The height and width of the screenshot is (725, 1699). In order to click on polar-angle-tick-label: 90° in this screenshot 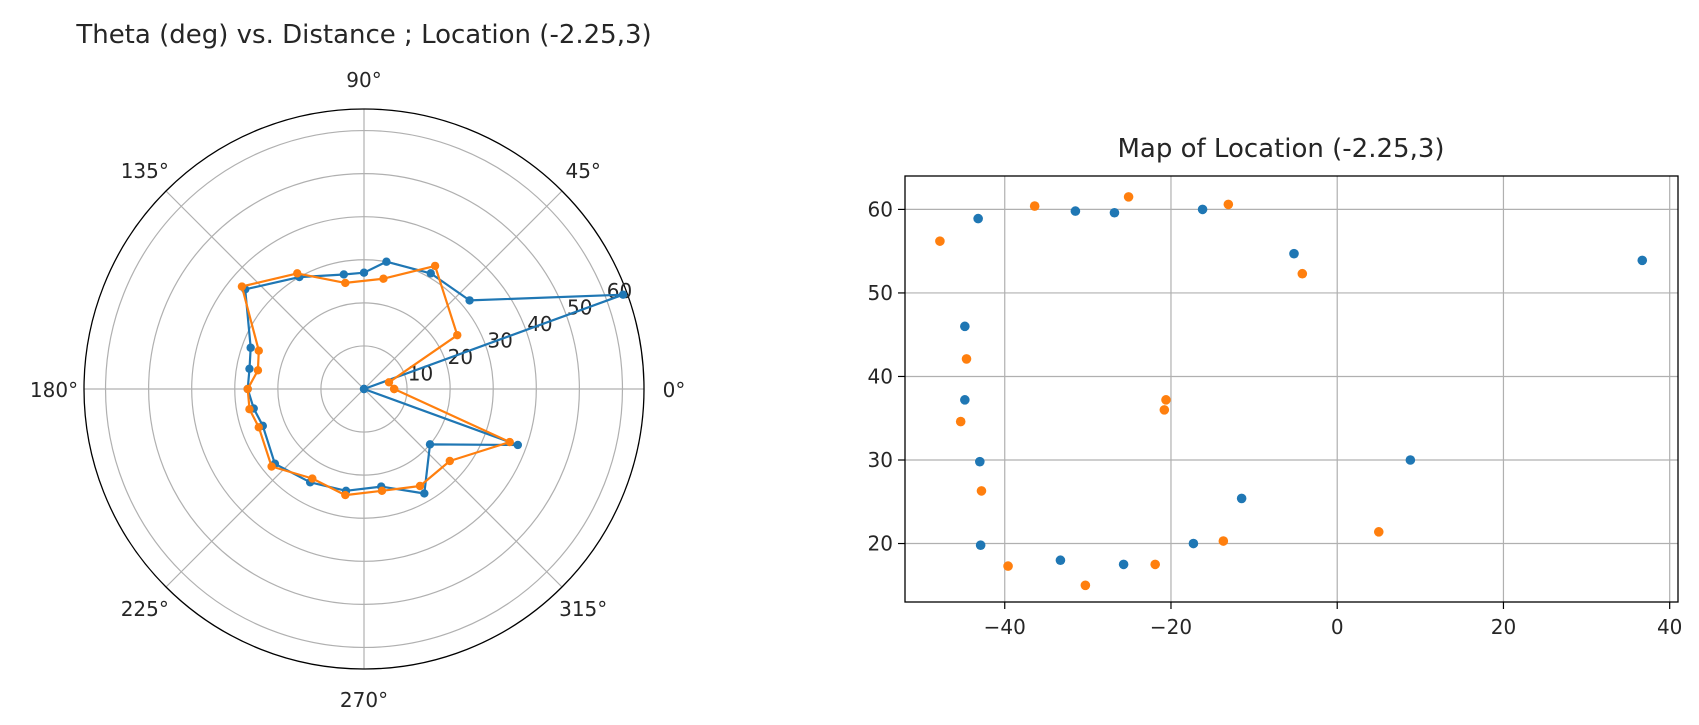, I will do `click(363, 80)`.